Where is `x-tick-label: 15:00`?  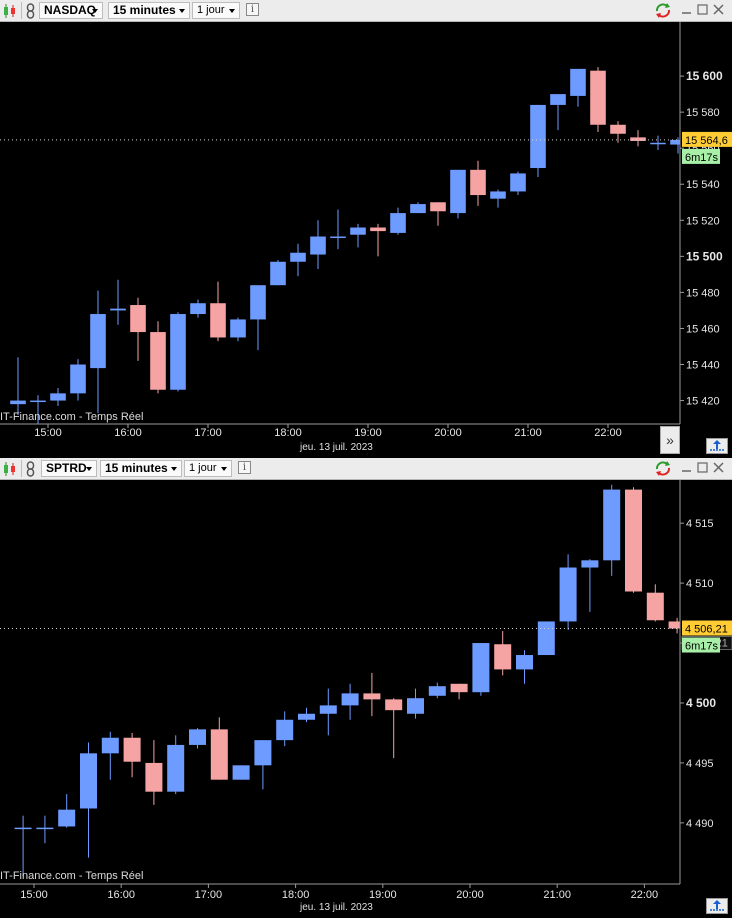 x-tick-label: 15:00 is located at coordinates (48, 433).